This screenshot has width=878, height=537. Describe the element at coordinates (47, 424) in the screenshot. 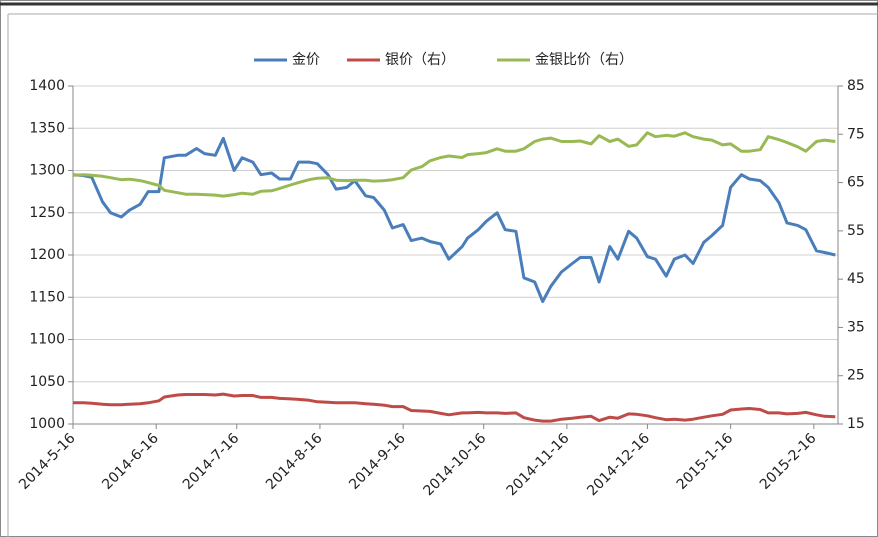

I see `y-tick-label: 1000` at that location.